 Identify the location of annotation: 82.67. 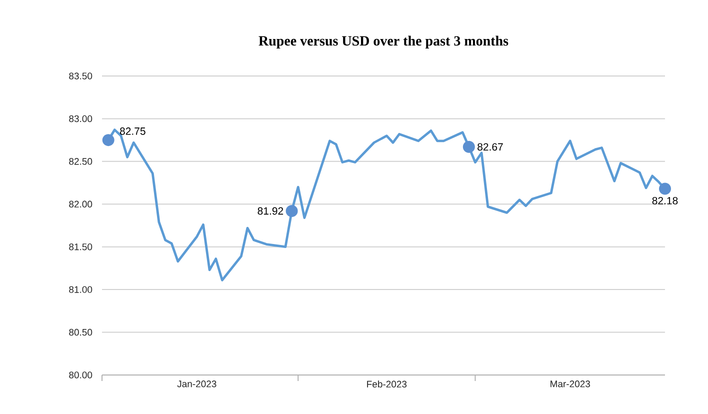
(490, 147).